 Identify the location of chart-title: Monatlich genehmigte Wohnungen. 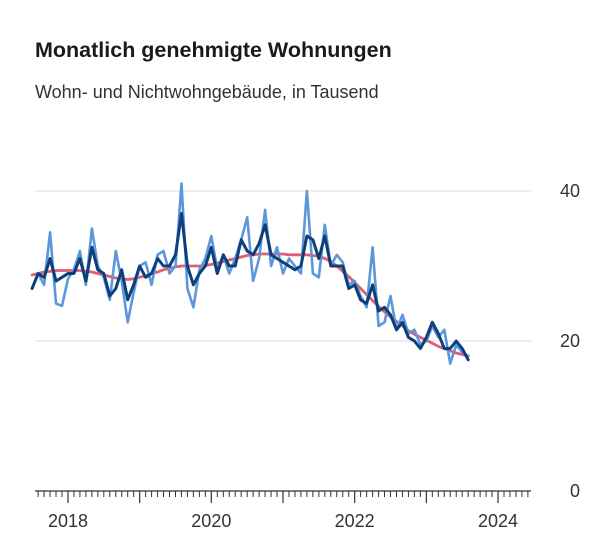
(213, 50).